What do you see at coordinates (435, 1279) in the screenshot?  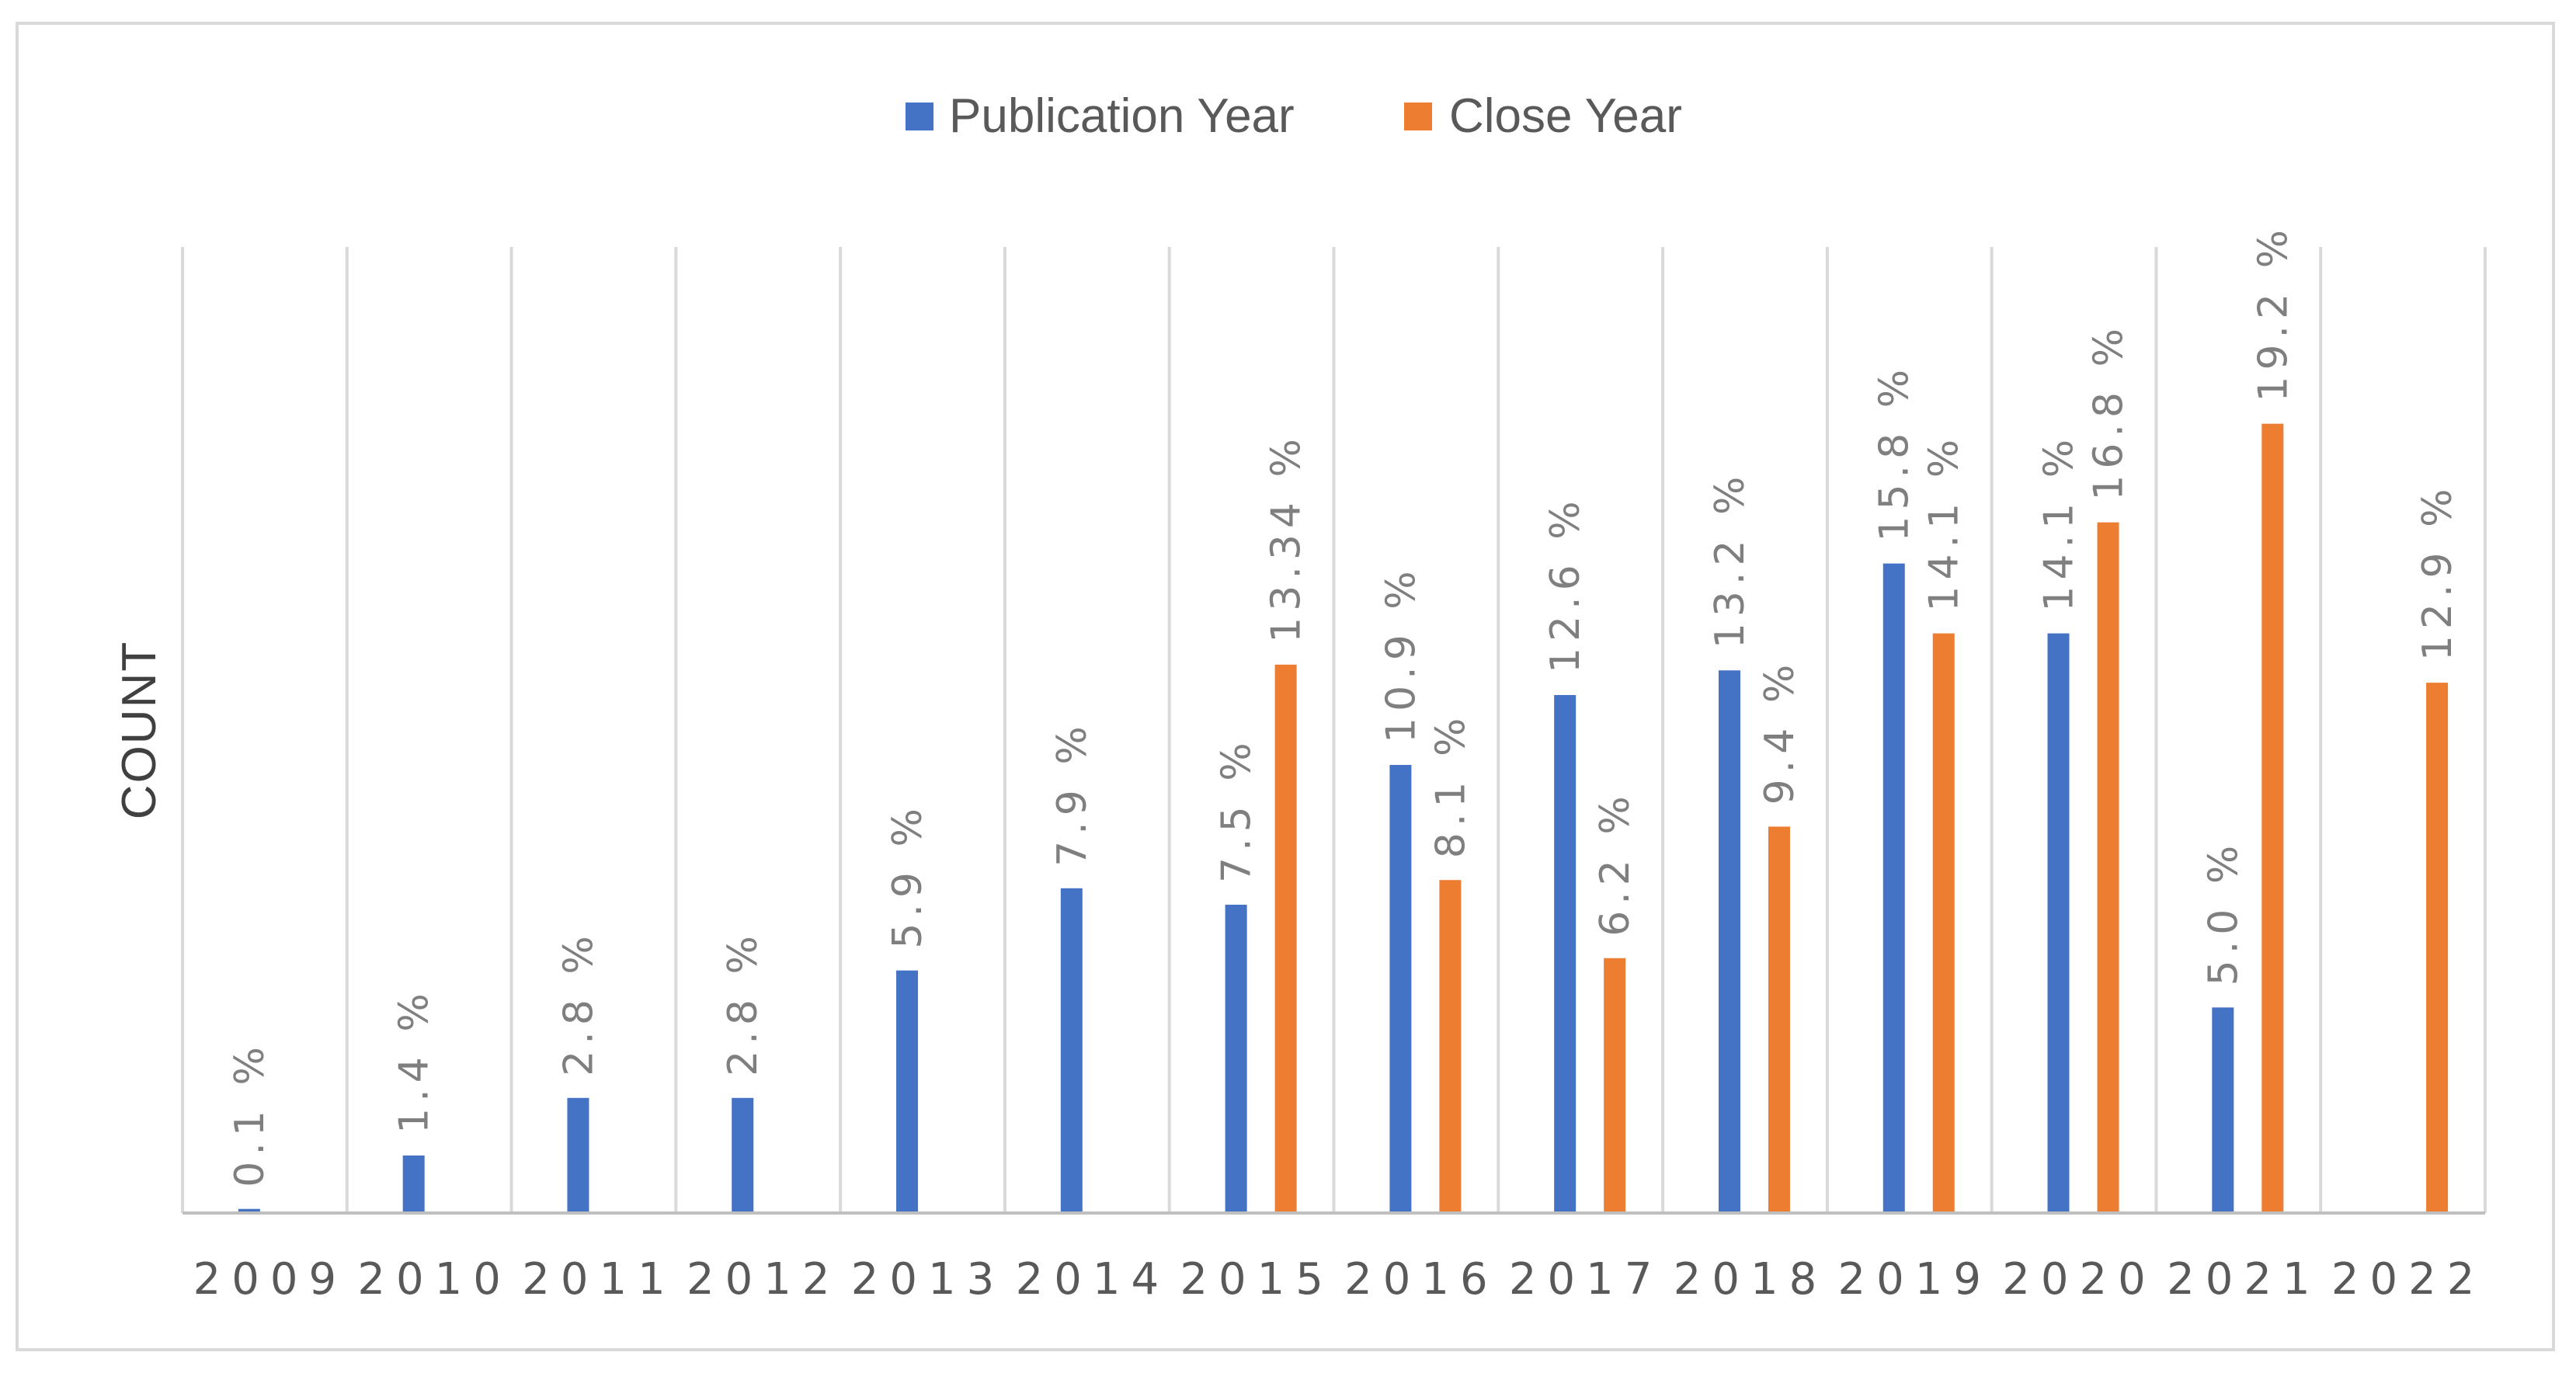 I see `x-tick-label-2010: 2010` at bounding box center [435, 1279].